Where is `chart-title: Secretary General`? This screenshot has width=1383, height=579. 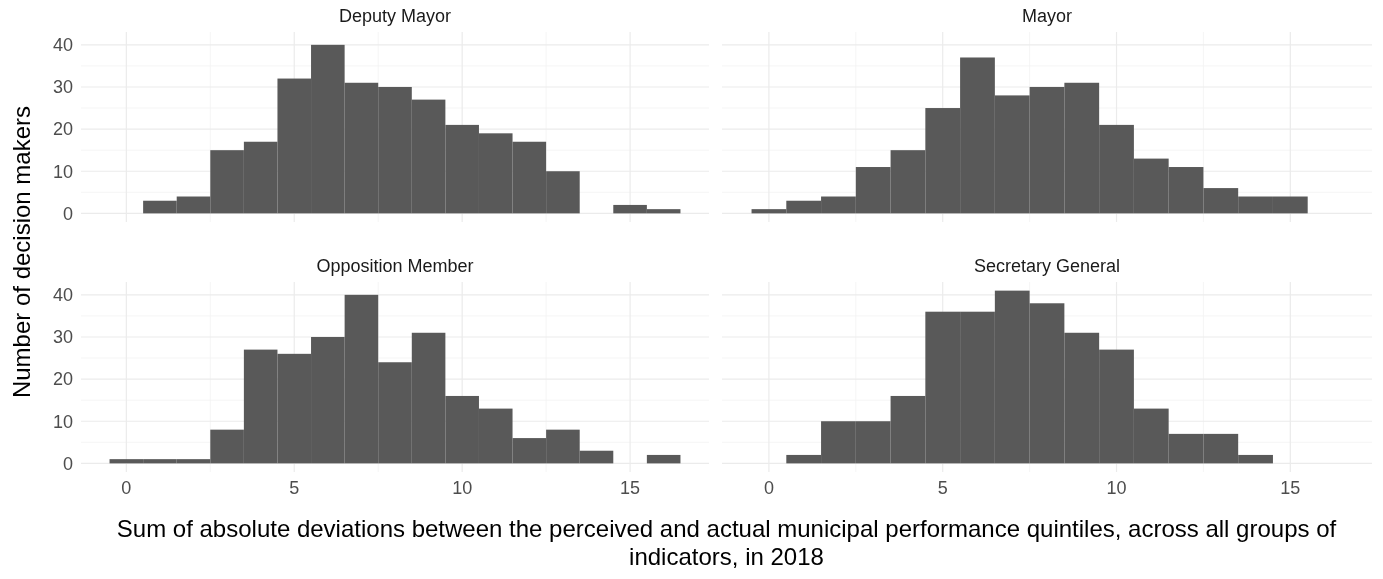 chart-title: Secretary General is located at coordinates (1047, 266).